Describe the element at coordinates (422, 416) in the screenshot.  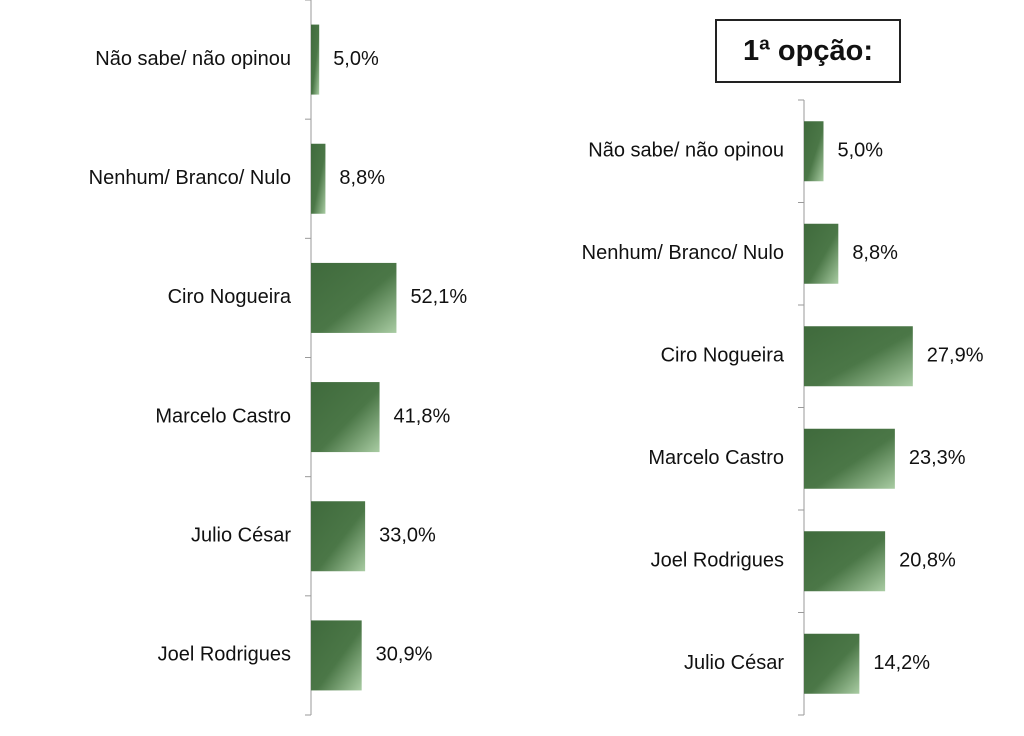
I see `value-label: 41,8%` at that location.